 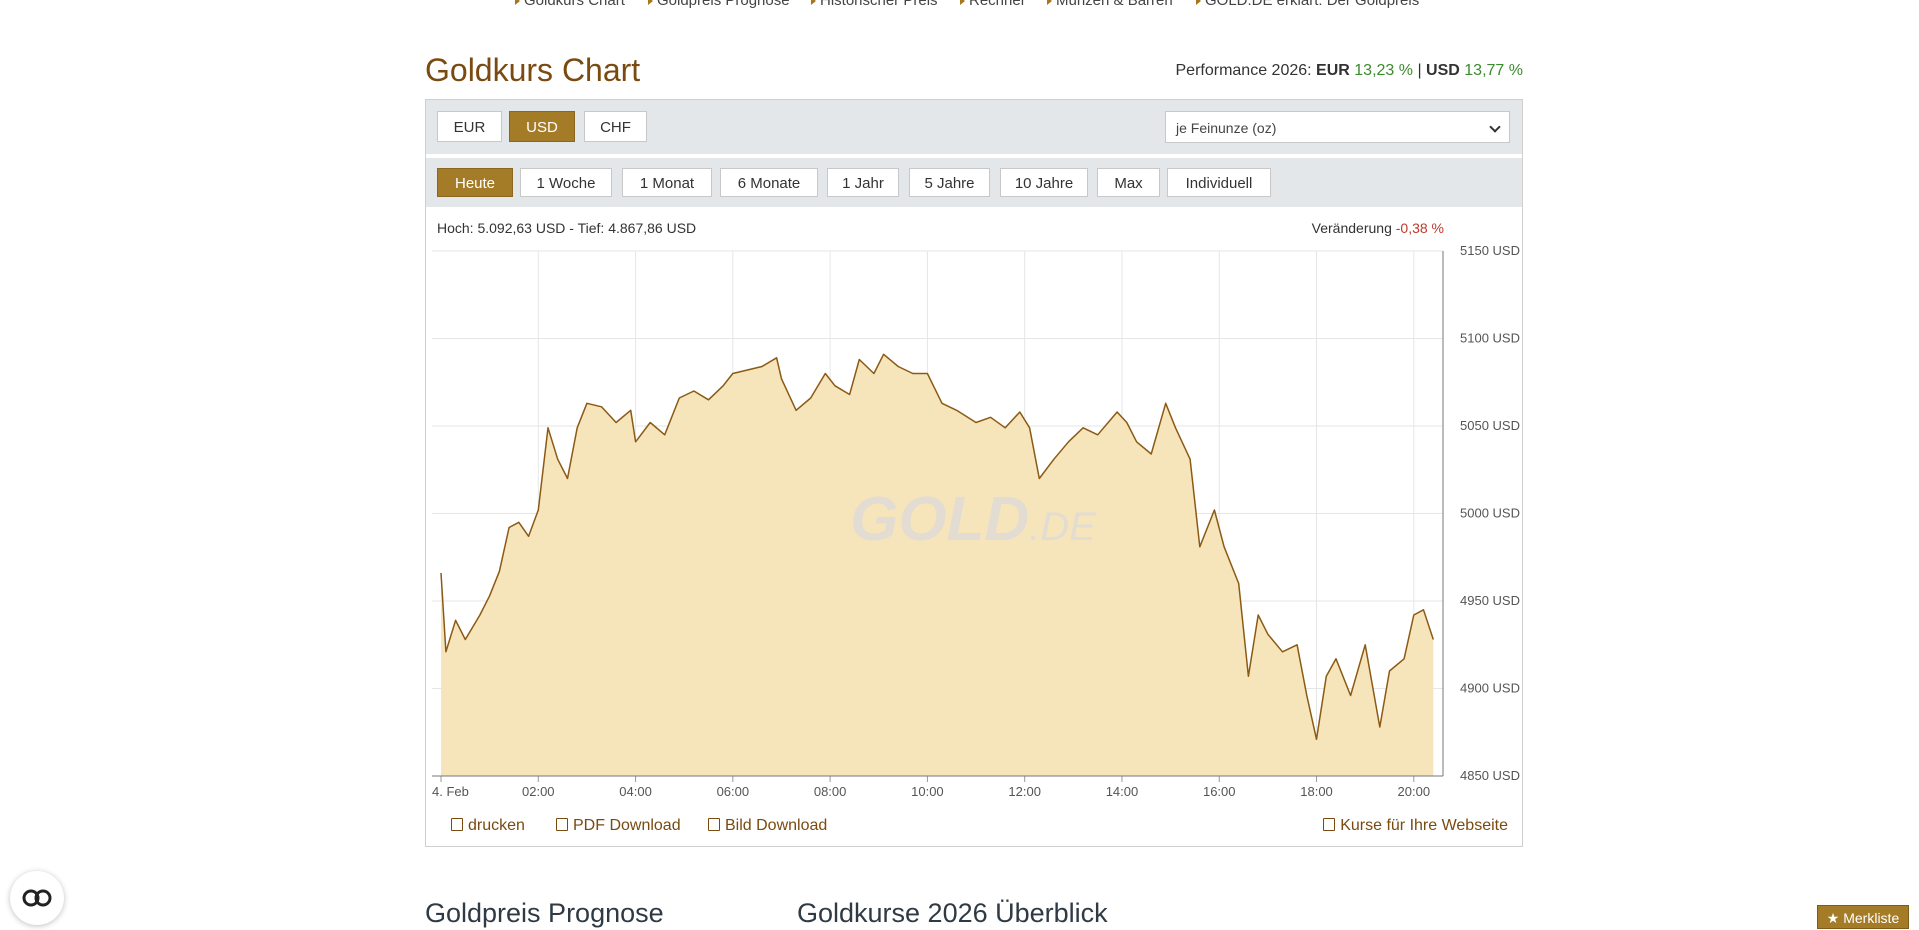 I want to click on period-button: 10 Jahre, so click(x=1044, y=182).